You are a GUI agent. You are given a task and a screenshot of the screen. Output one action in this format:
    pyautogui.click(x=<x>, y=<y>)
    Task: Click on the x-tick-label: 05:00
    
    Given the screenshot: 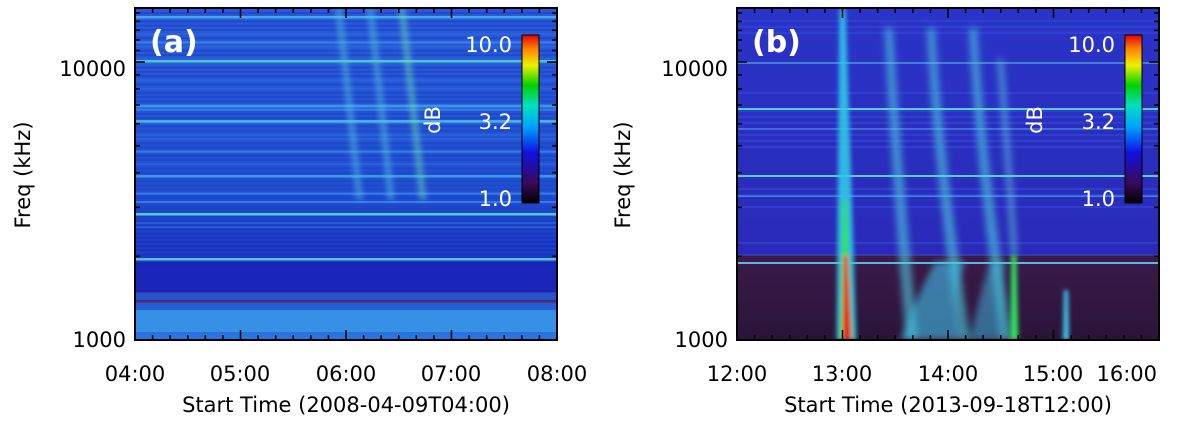 What is the action you would take?
    pyautogui.click(x=240, y=374)
    